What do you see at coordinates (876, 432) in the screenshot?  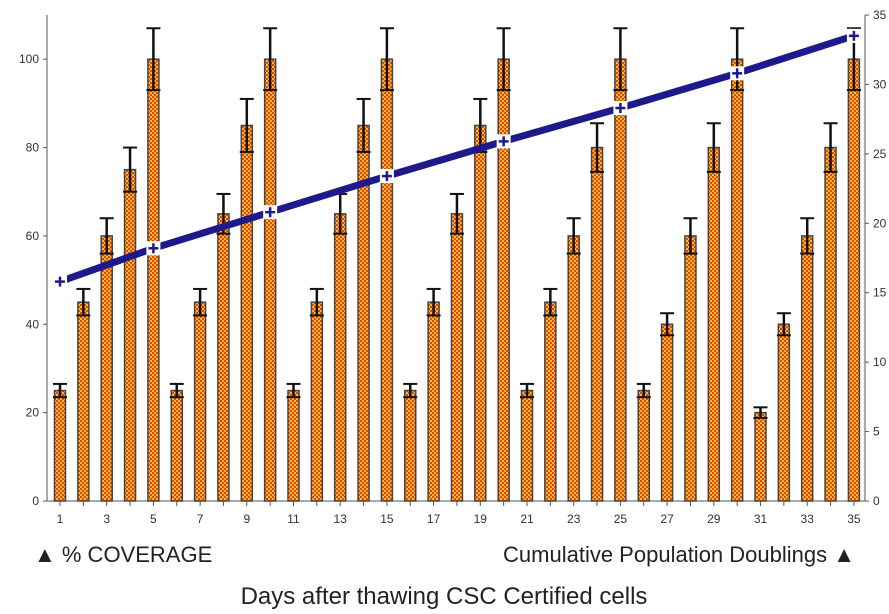 I see `right-tick-label: 5` at bounding box center [876, 432].